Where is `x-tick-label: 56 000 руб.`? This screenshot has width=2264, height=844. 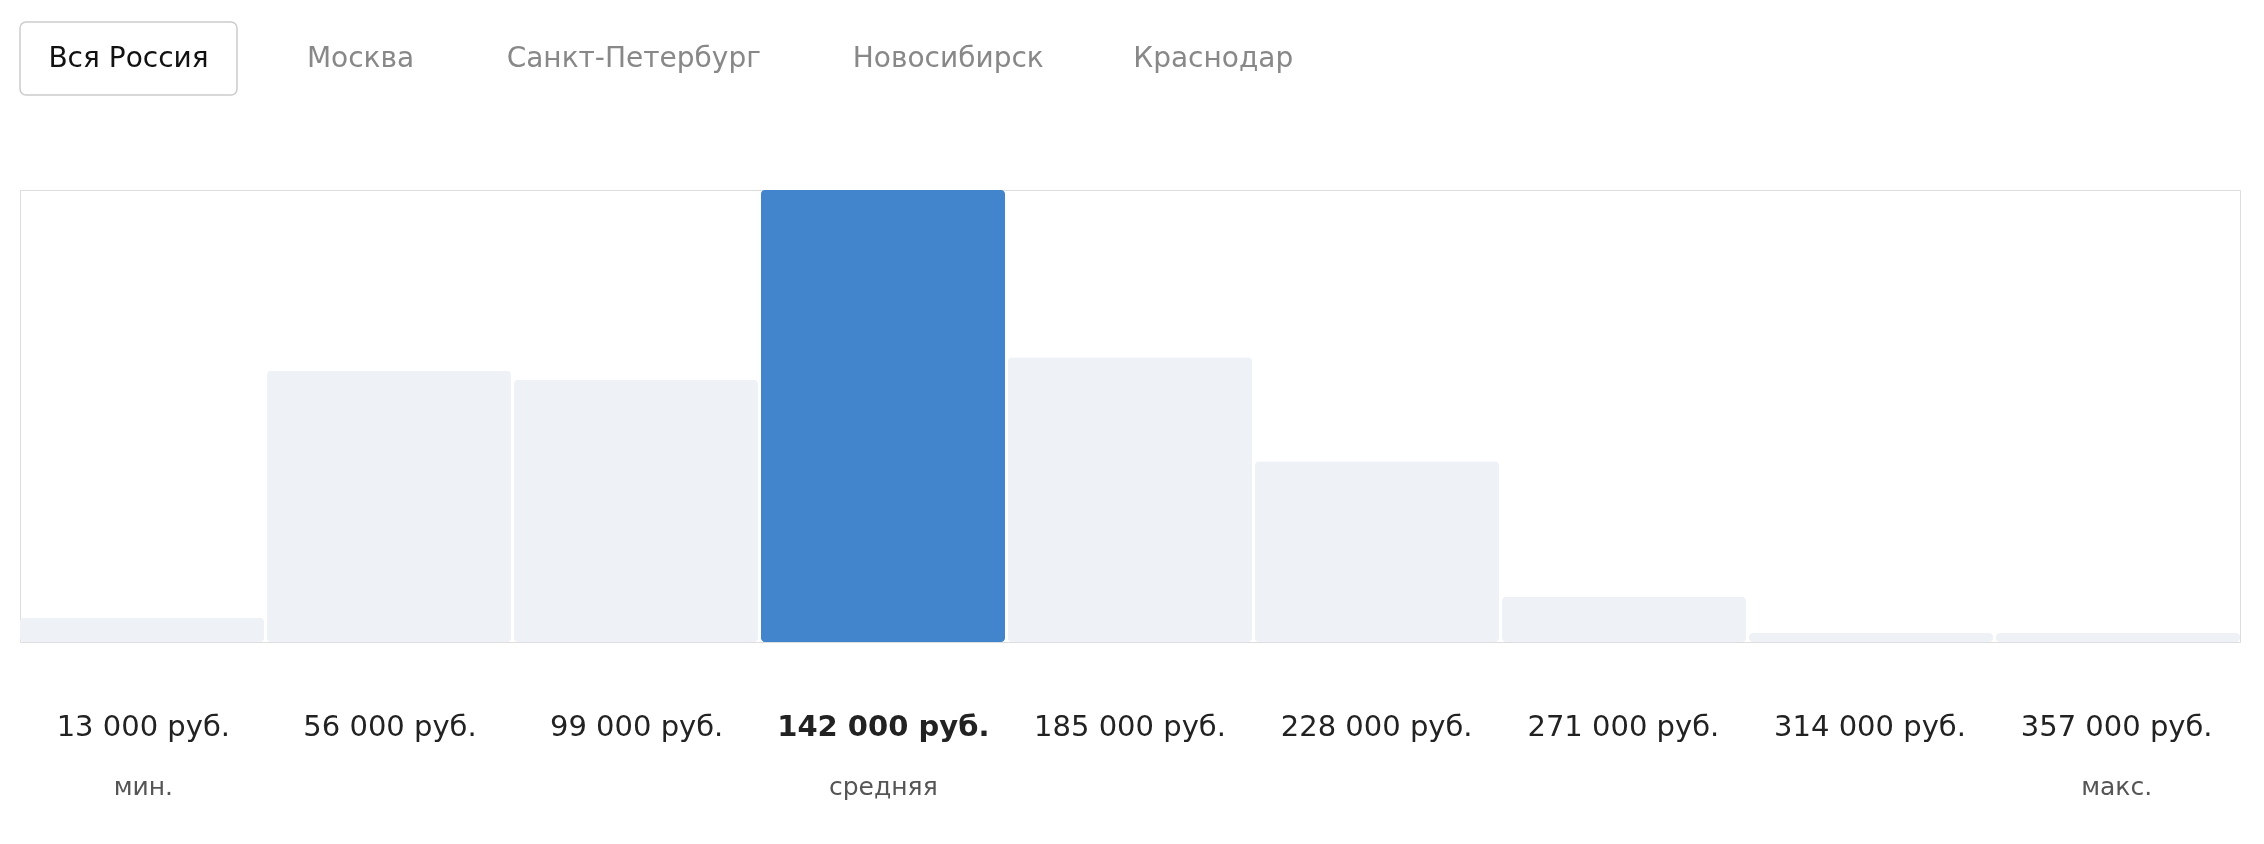
x-tick-label: 56 000 руб. is located at coordinates (390, 726).